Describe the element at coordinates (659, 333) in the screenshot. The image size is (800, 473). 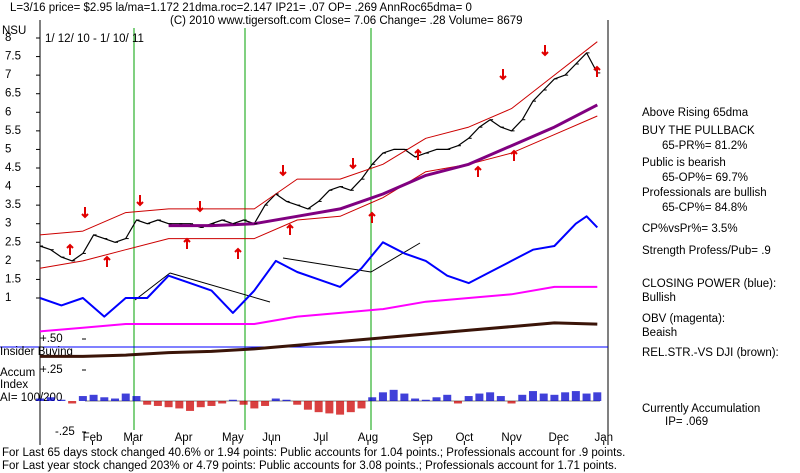
I see `note: Beaish` at that location.